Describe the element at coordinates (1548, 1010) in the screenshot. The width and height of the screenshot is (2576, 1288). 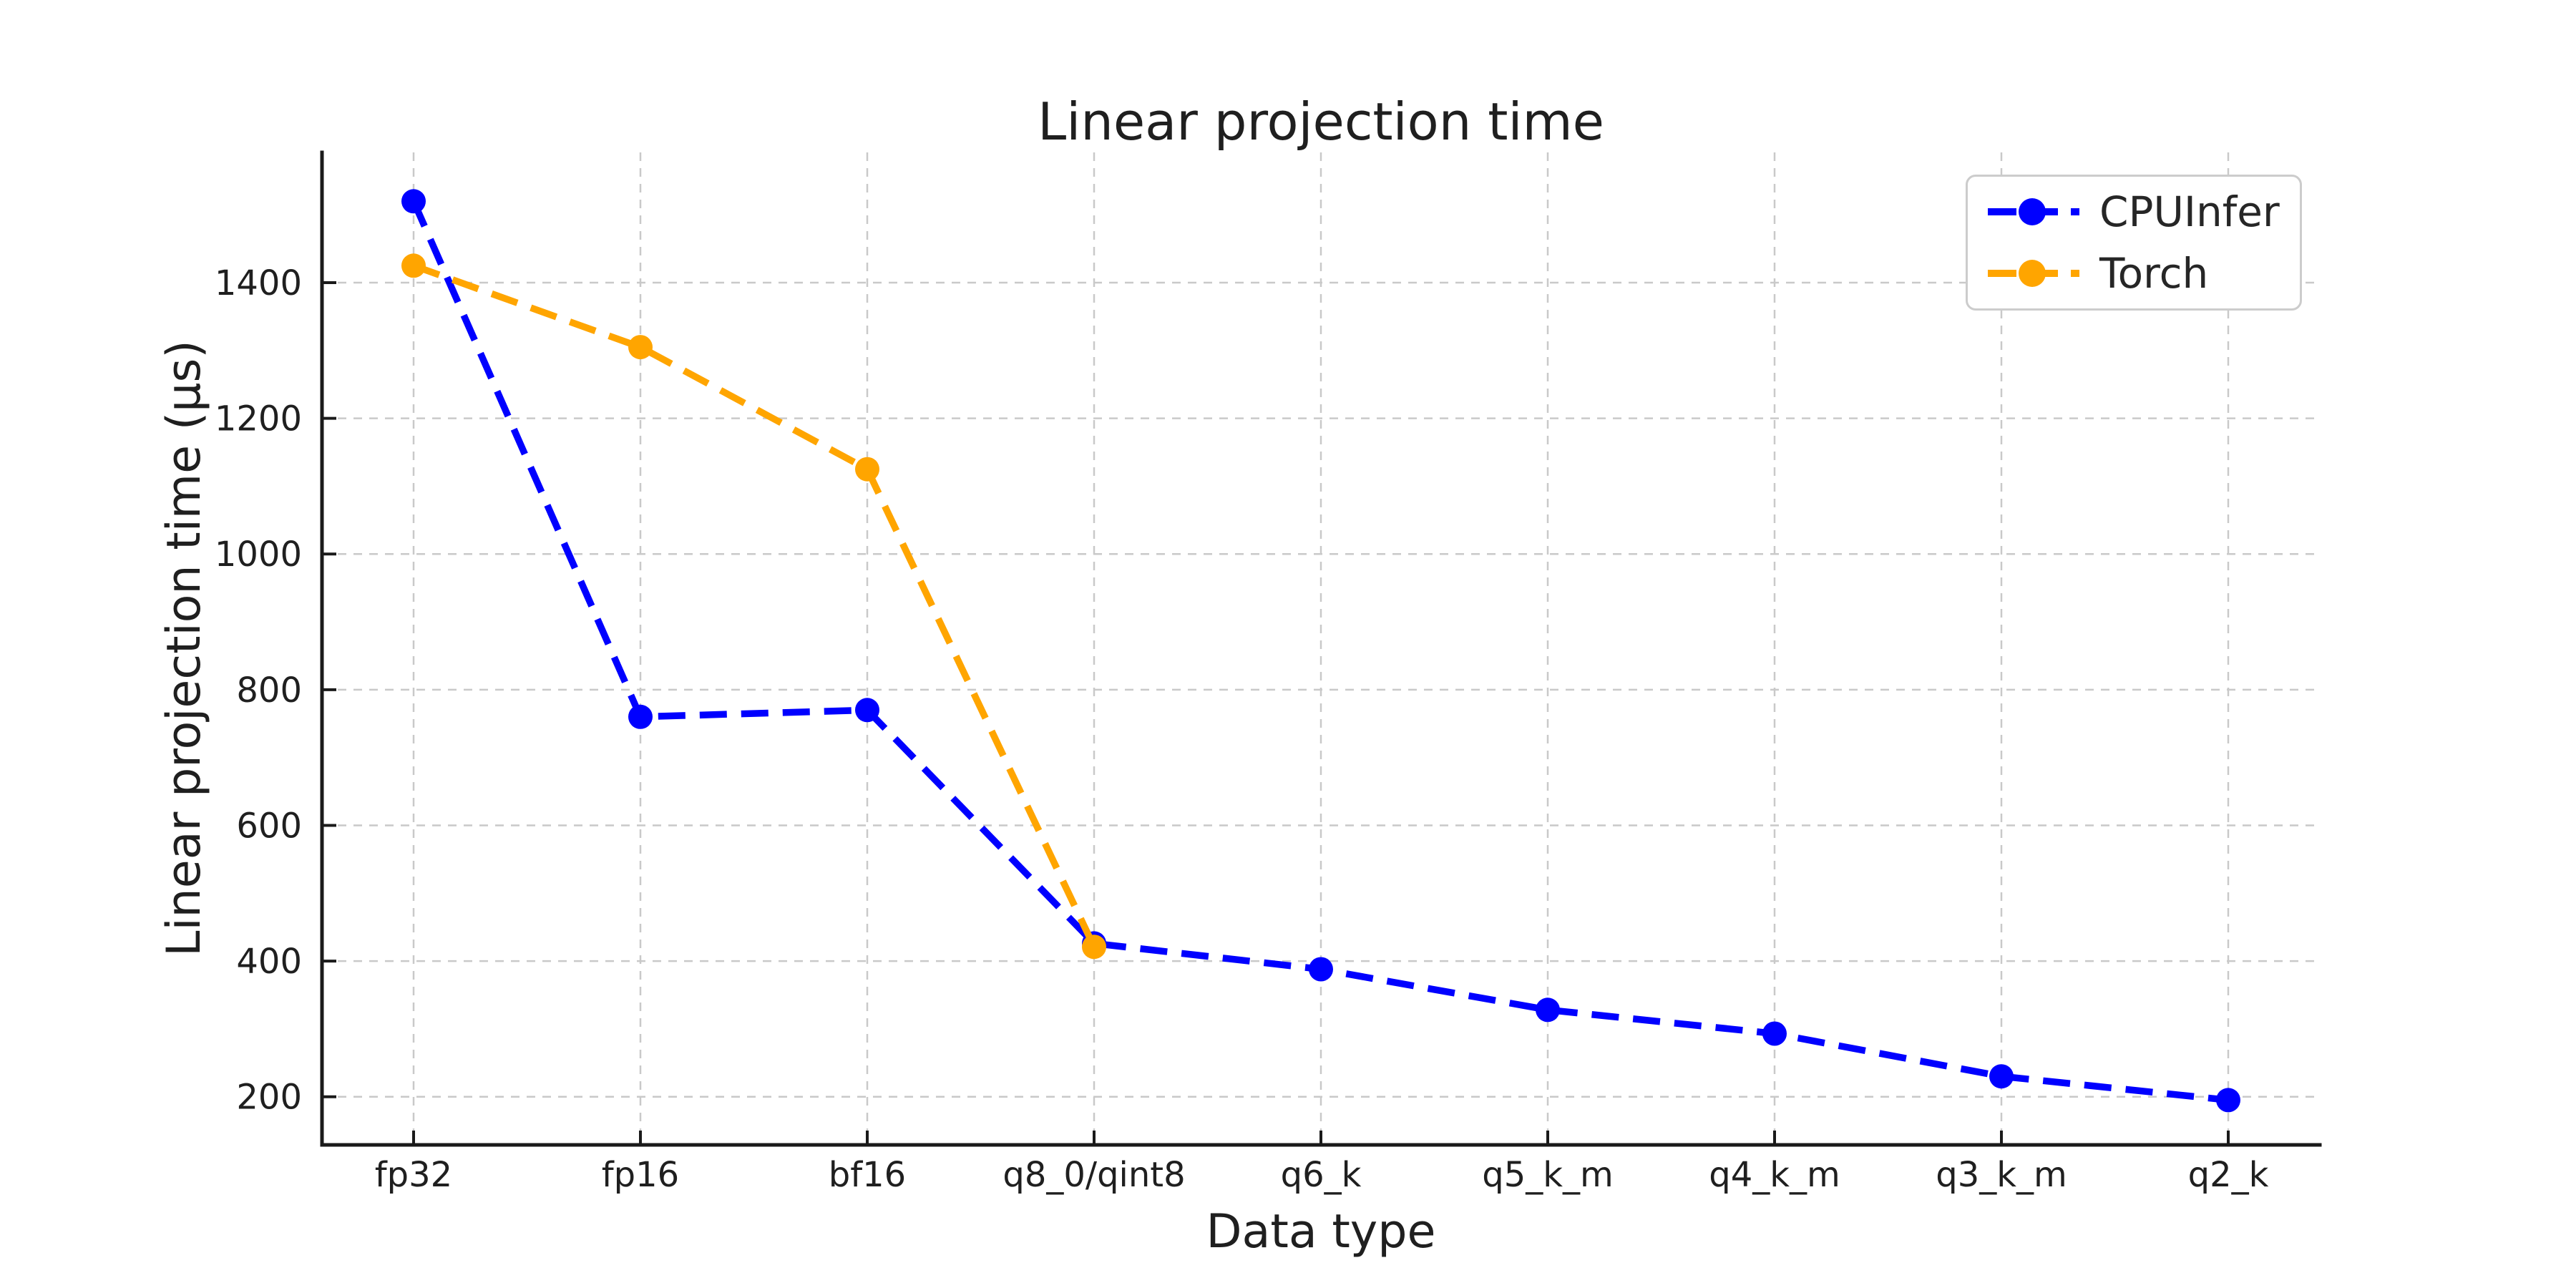
I see `data-point-cpuinfer-q5_k_m` at that location.